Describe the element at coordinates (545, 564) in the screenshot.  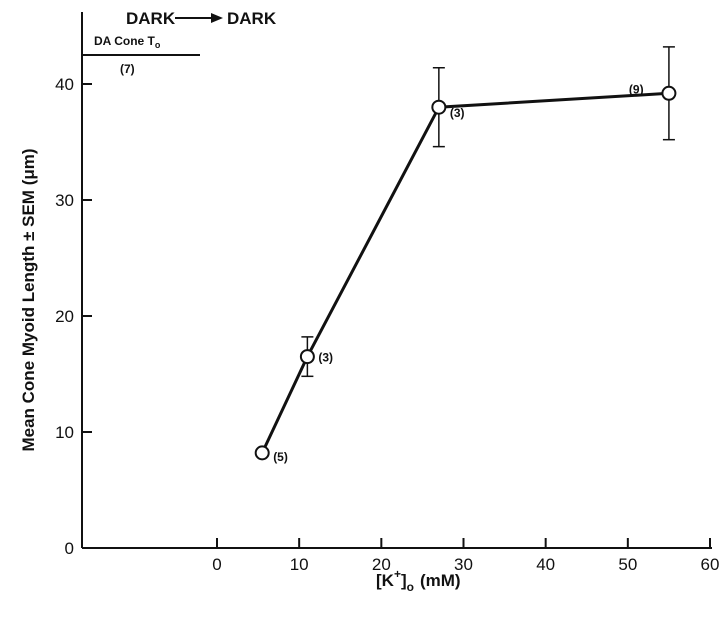
I see `x-tick-label: 40` at that location.